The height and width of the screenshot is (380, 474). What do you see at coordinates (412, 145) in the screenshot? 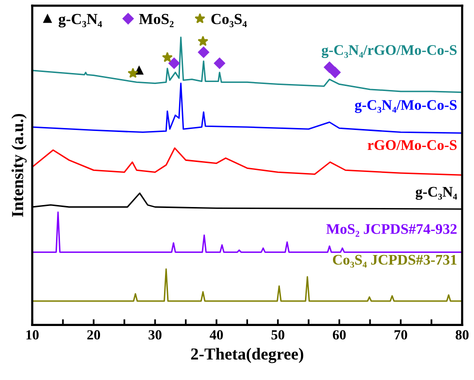
I see `series-label: rGO/Mo-Co-S` at bounding box center [412, 145].